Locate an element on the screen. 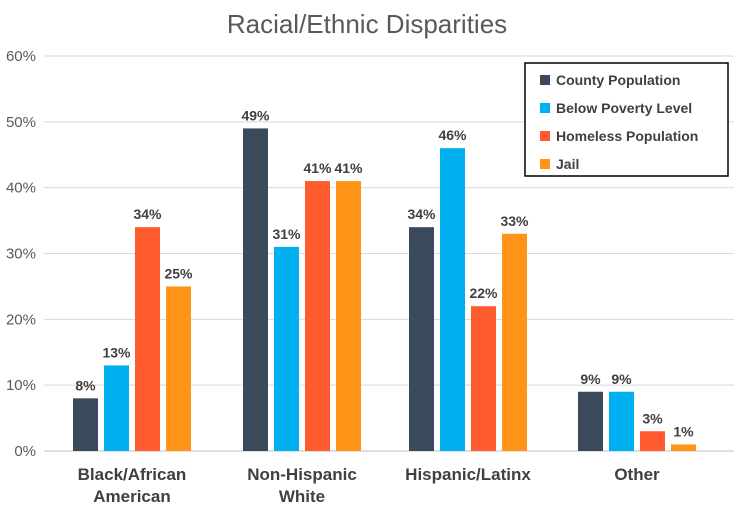 The height and width of the screenshot is (514, 734). bar-below-poverty-level-non-hispanic-white is located at coordinates (286, 348).